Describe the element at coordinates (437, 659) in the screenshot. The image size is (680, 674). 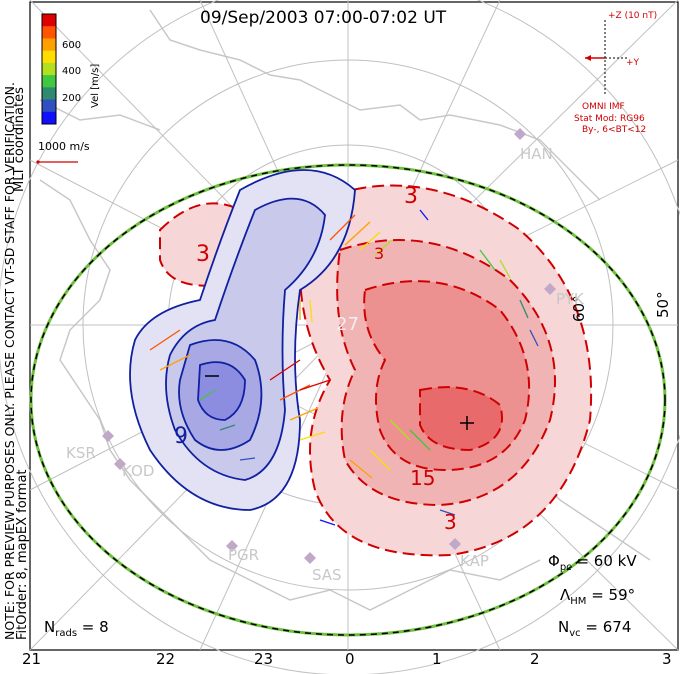
I see `mlt-tick-1: 1` at that location.